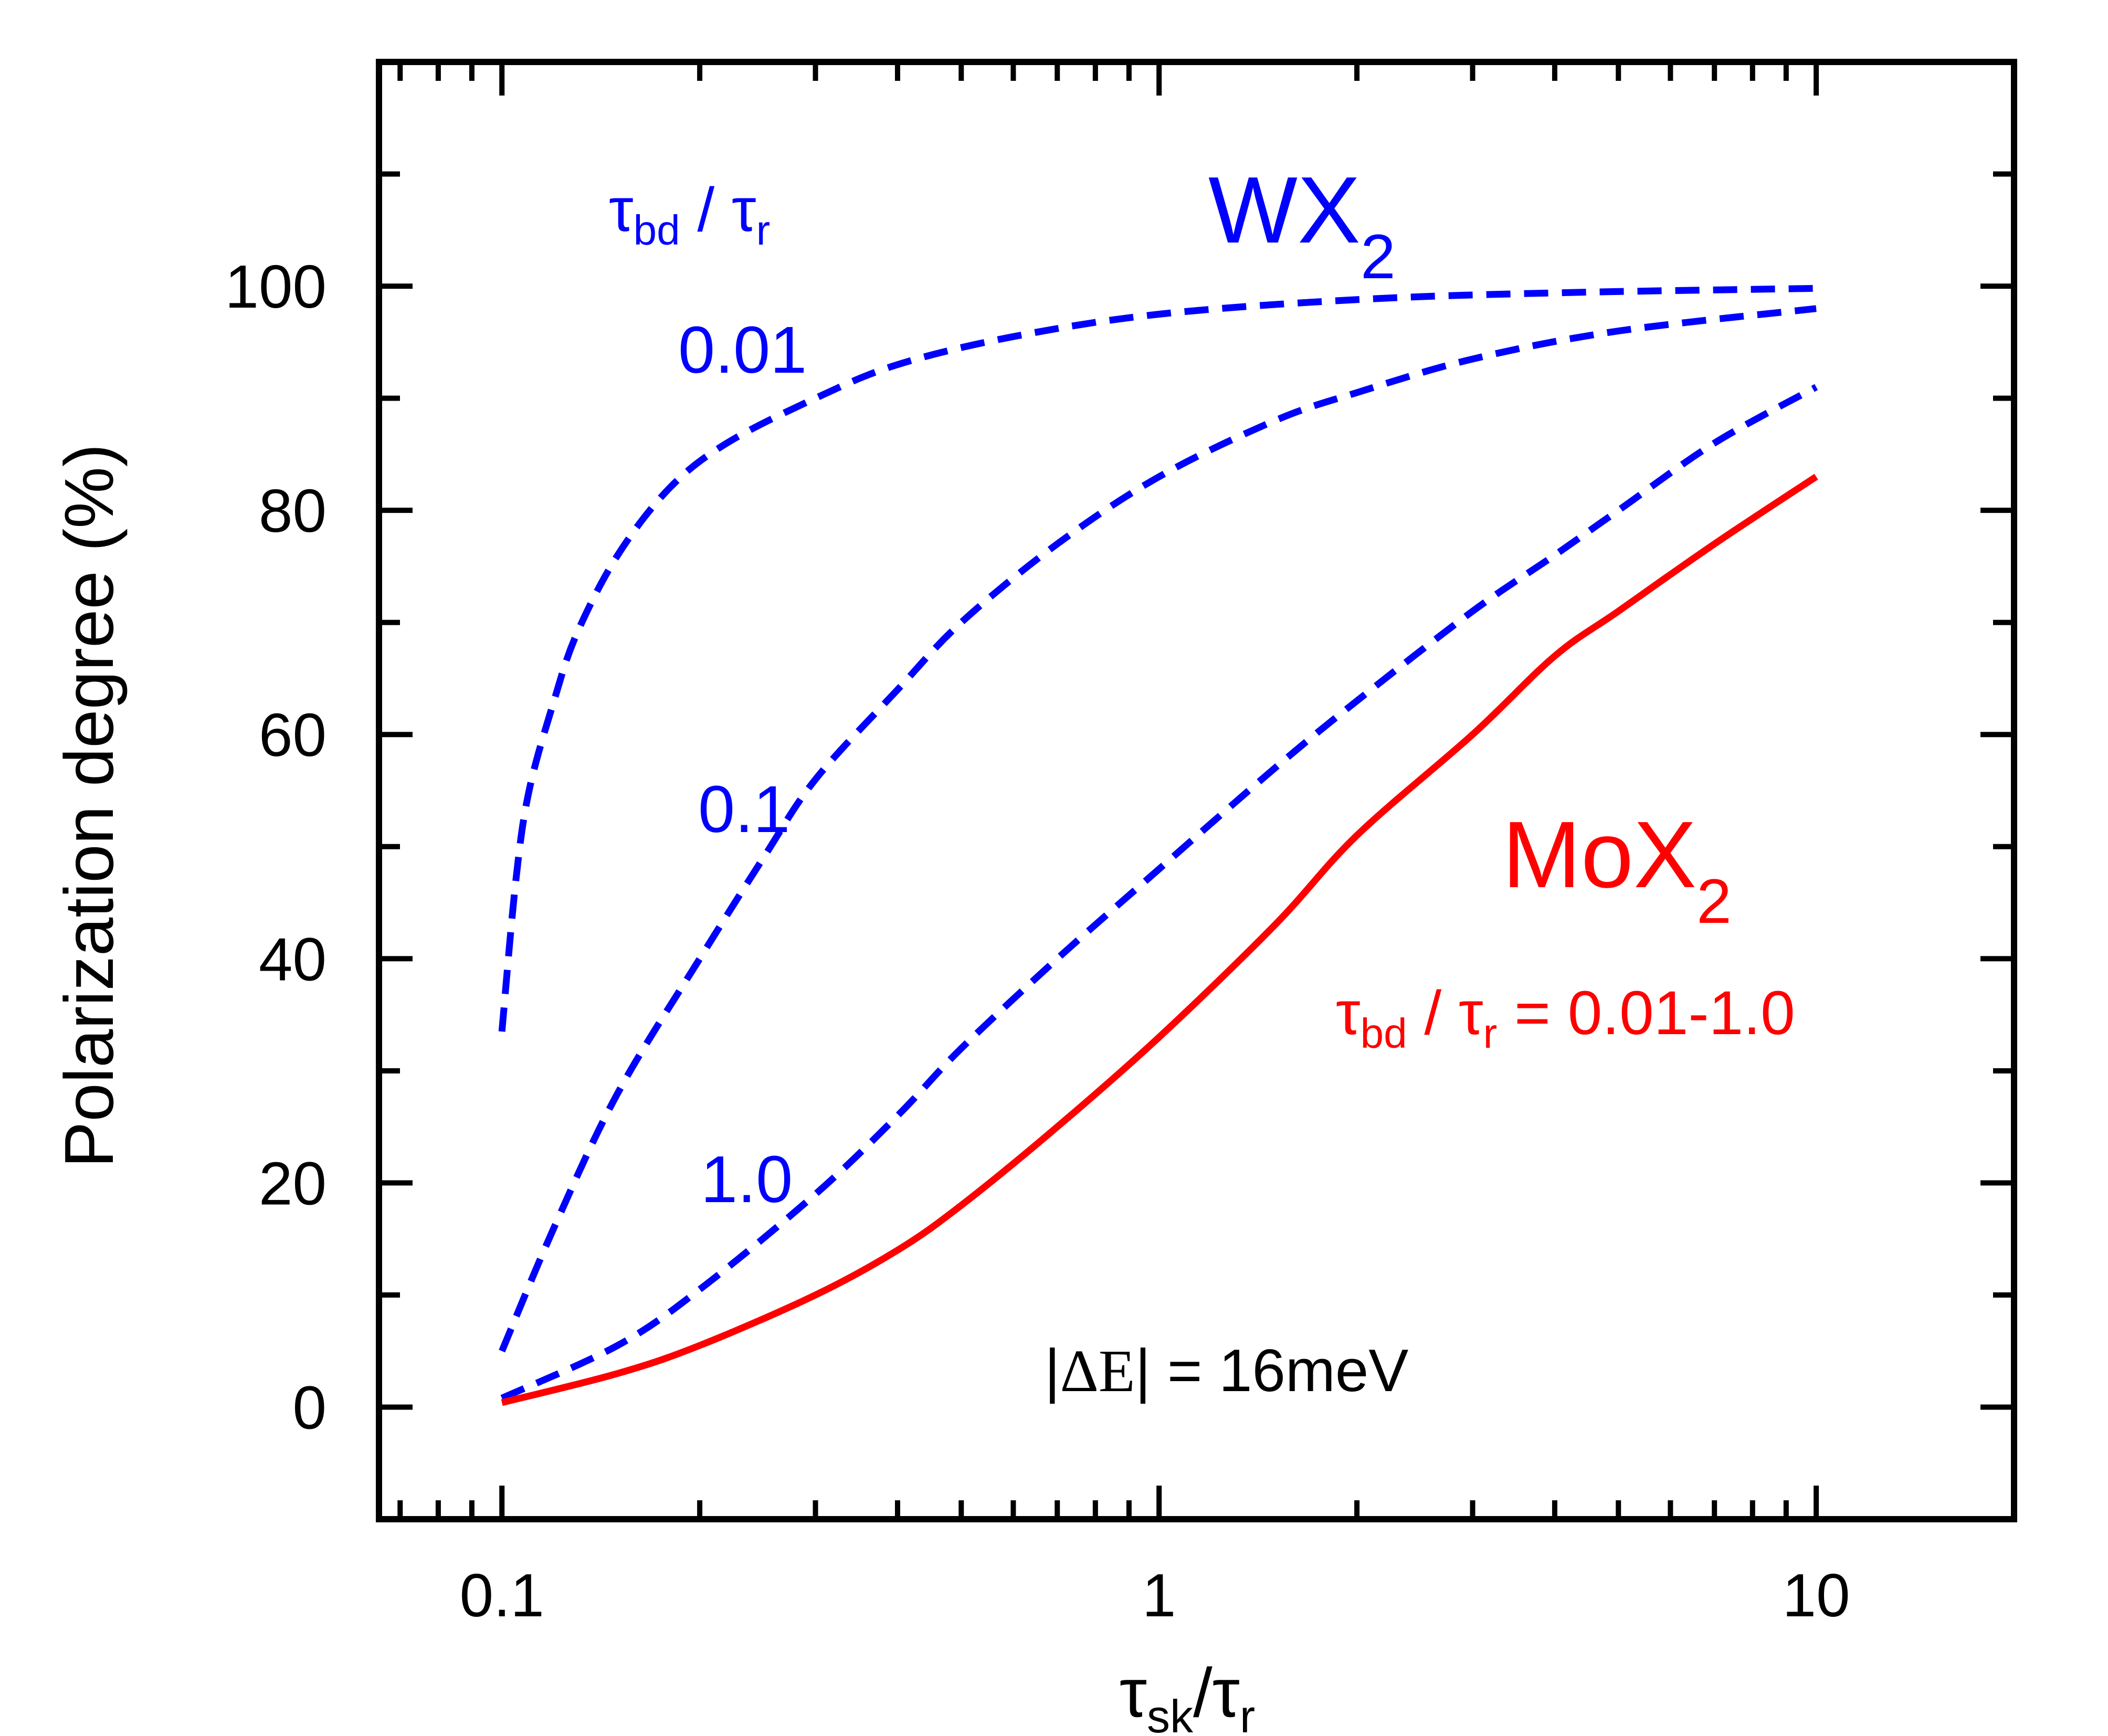 Image resolution: width=2108 pixels, height=1736 pixels. Describe the element at coordinates (292, 511) in the screenshot. I see `y-tick-label: 80` at that location.